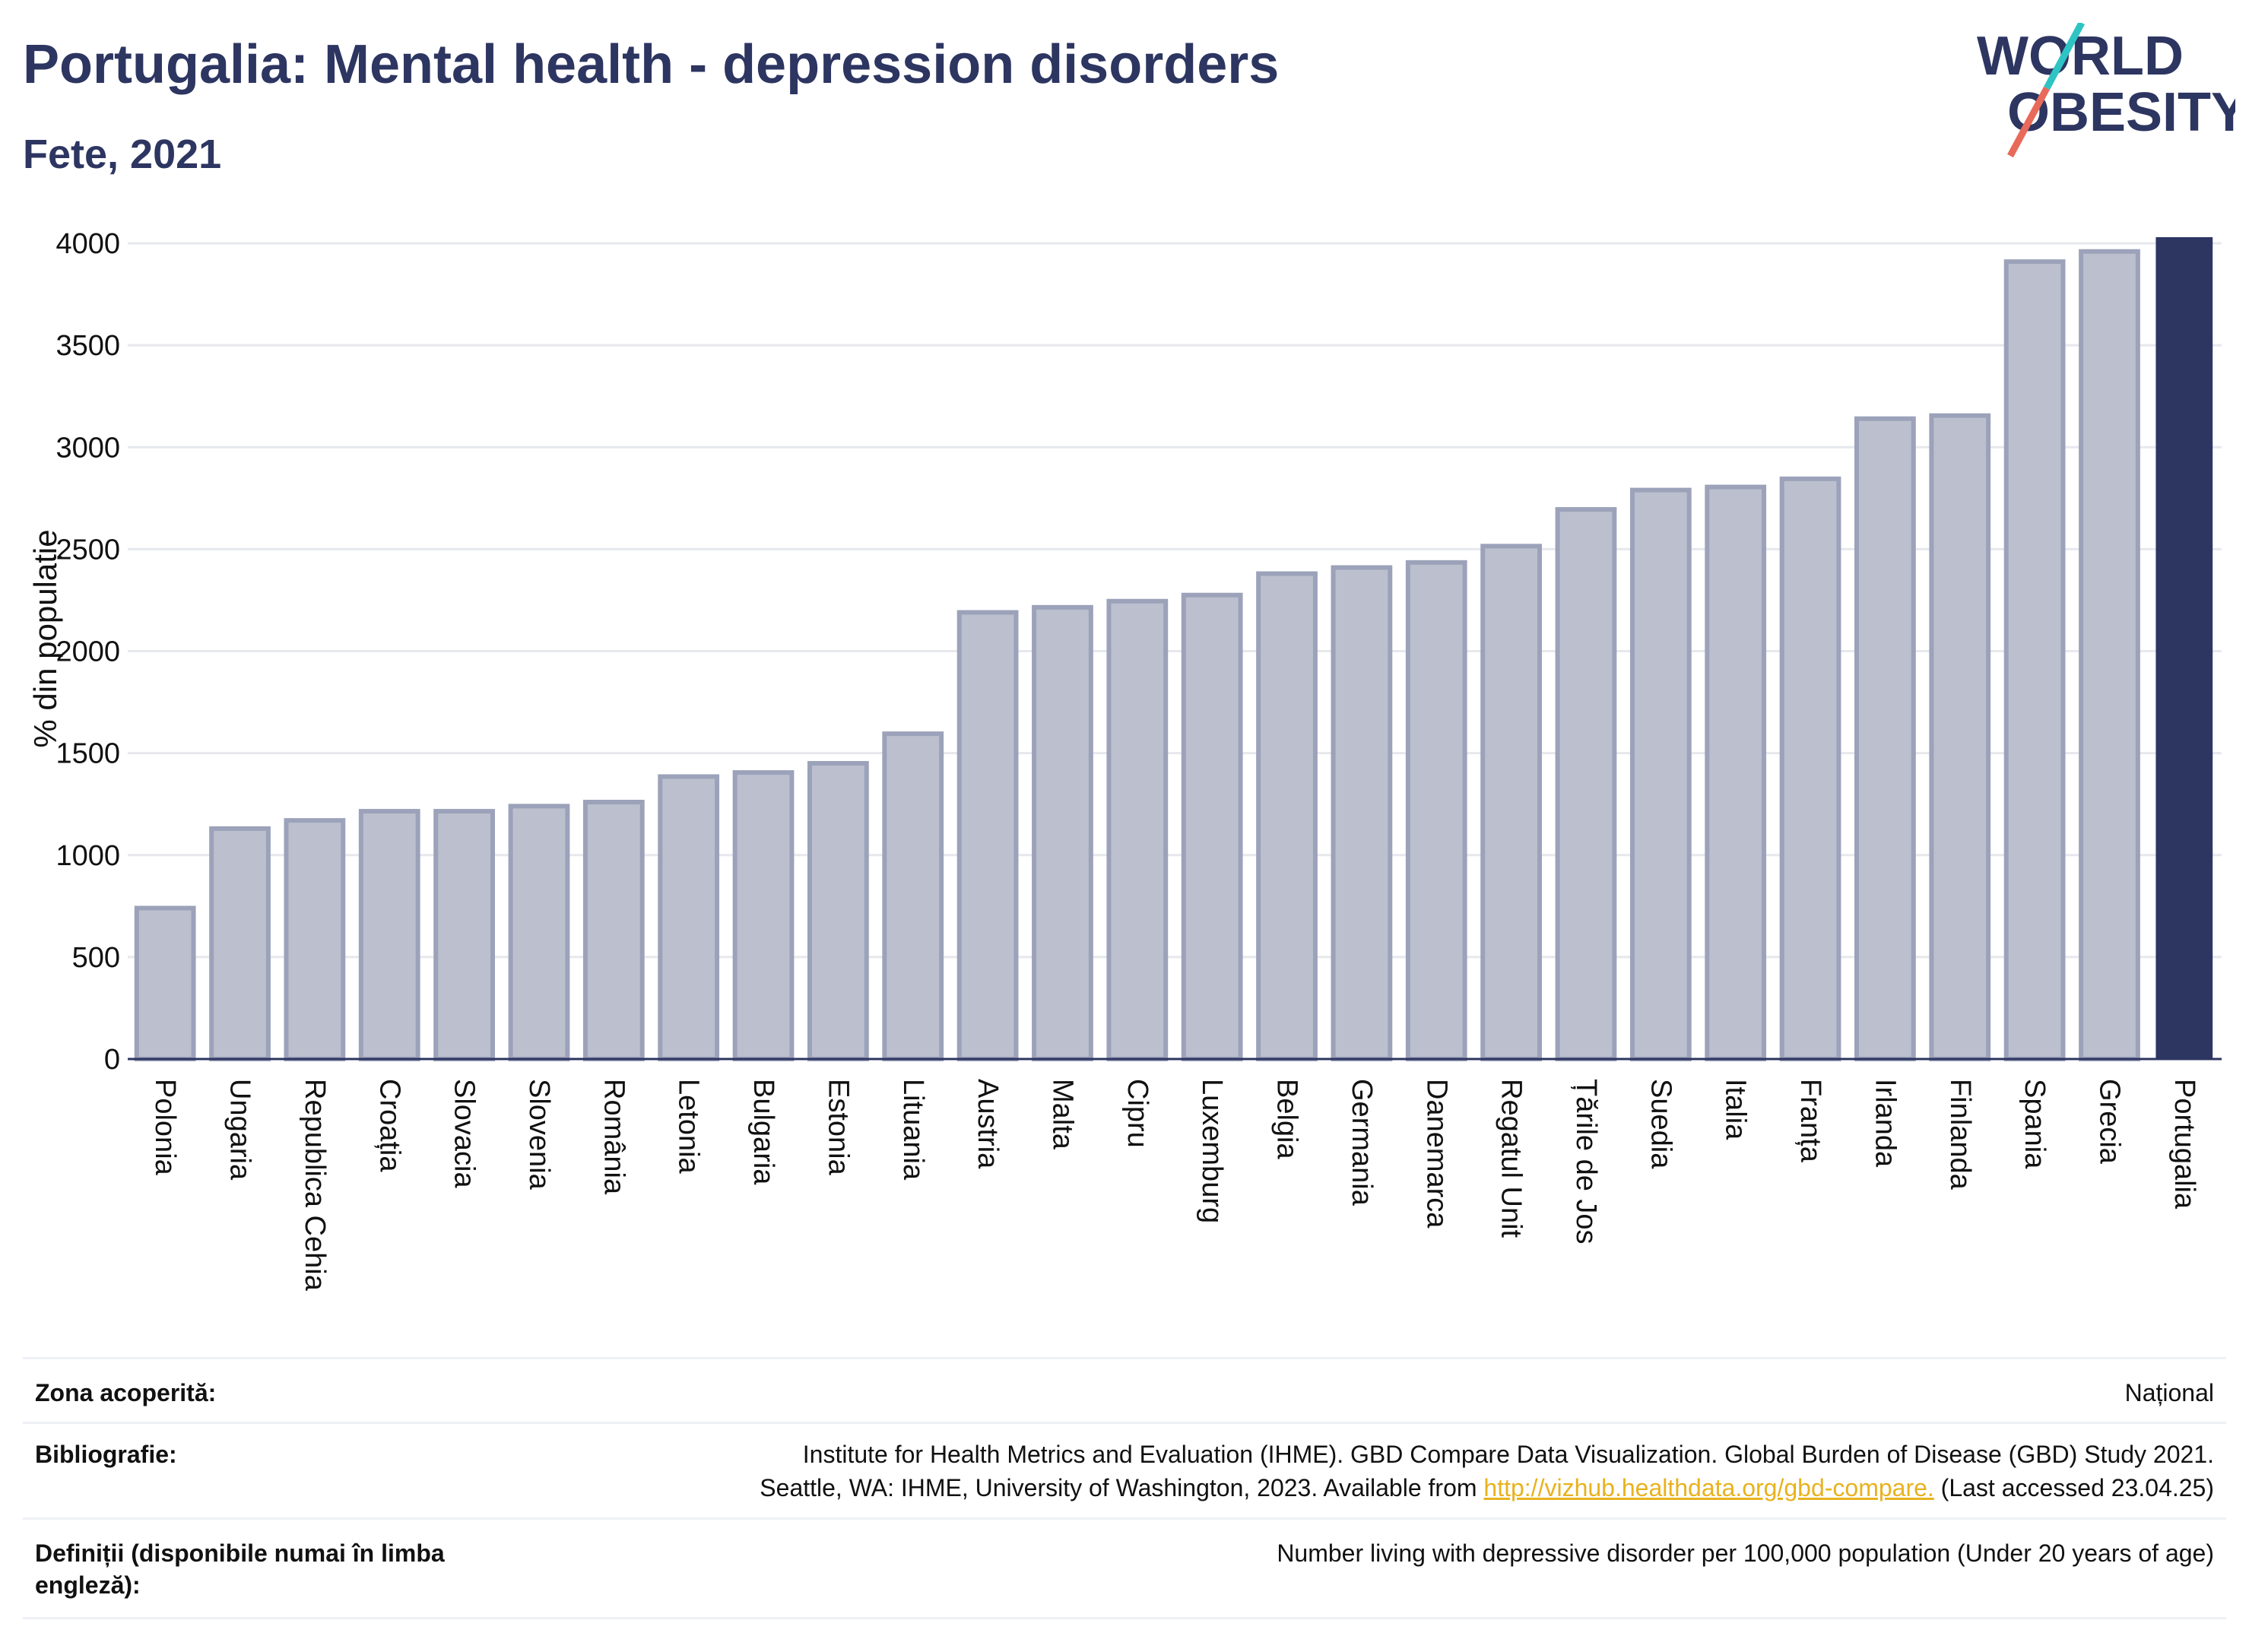 This screenshot has height=1652, width=2249. I want to click on y-axis-label: % din populație, so click(45, 638).